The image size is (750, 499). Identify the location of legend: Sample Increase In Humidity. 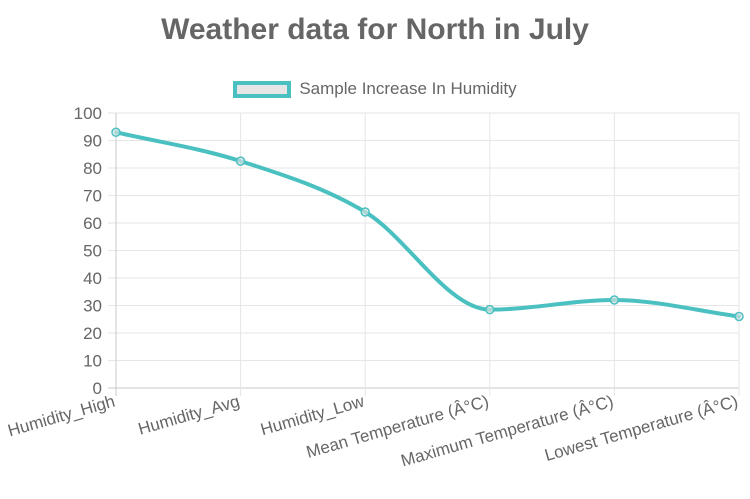
(375, 89).